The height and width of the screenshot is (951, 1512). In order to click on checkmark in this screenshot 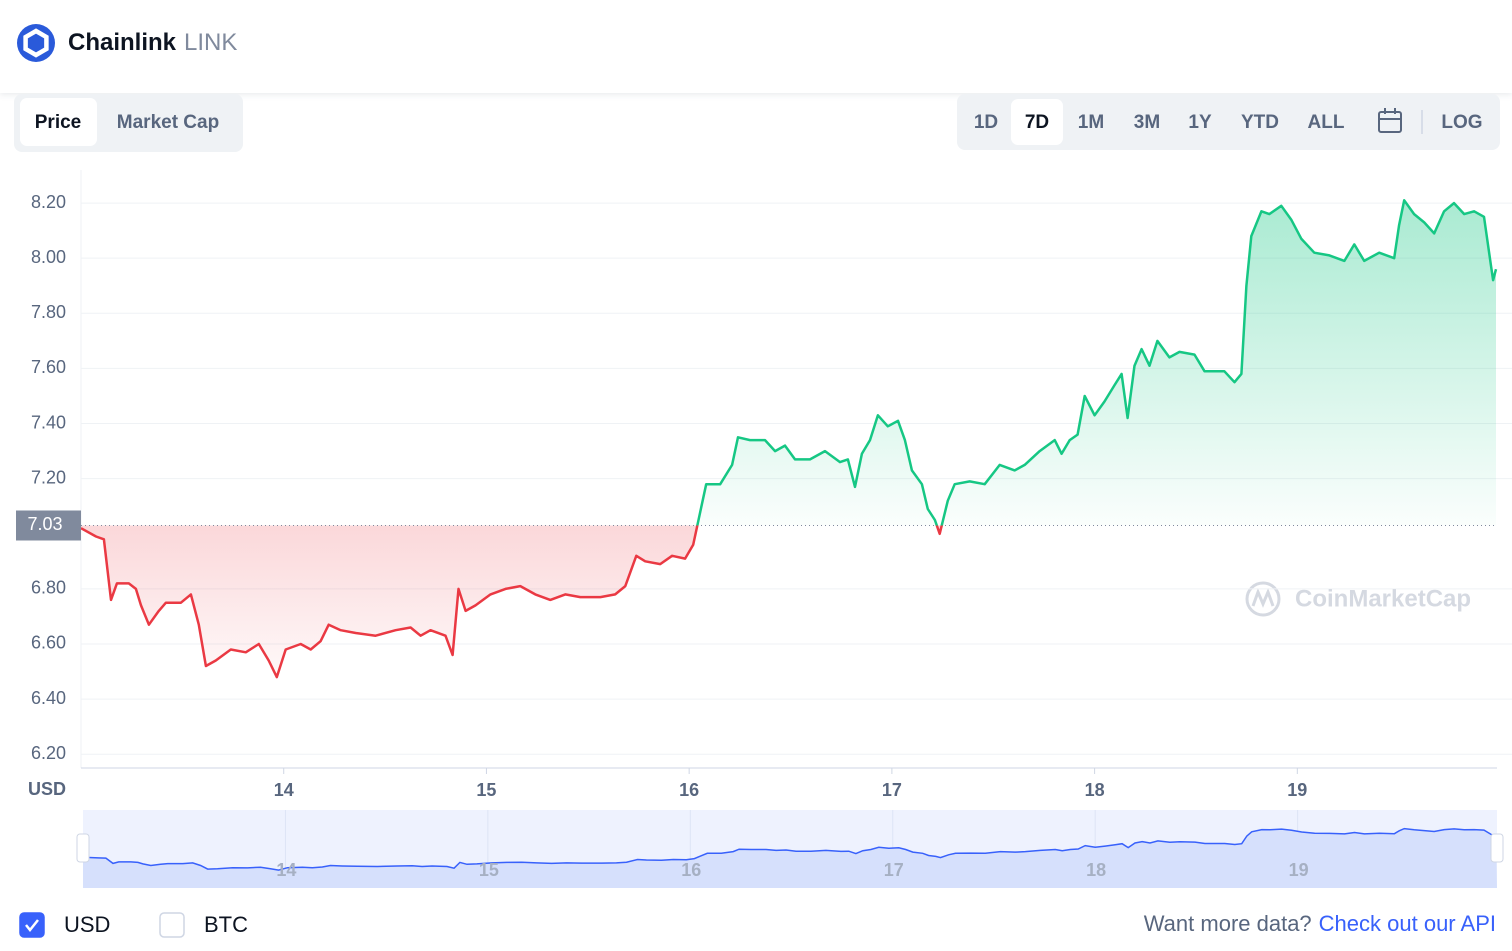, I will do `click(32, 926)`.